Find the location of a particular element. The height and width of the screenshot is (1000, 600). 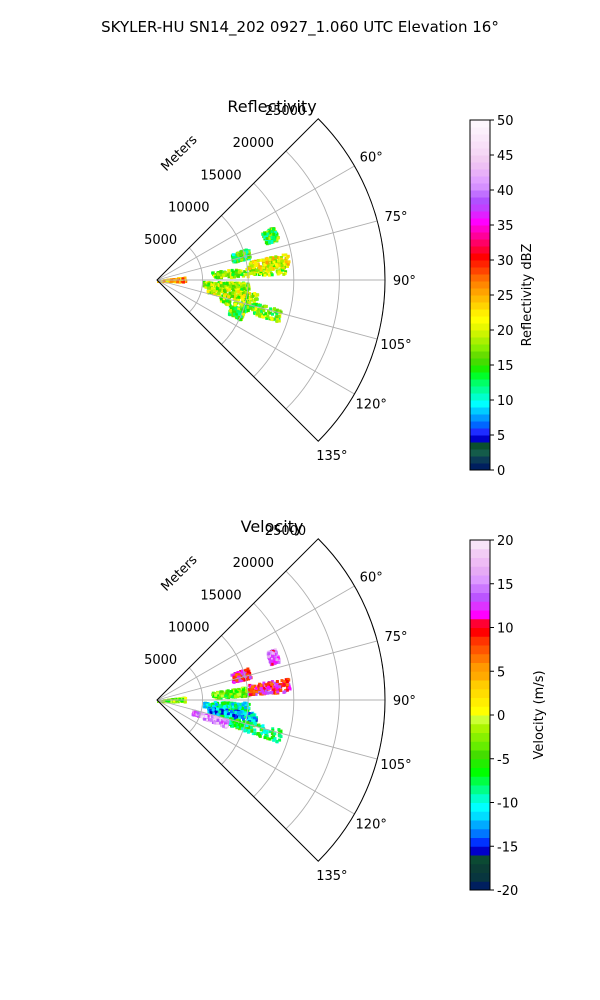

colorbar-tick-label: 0 is located at coordinates (501, 716).